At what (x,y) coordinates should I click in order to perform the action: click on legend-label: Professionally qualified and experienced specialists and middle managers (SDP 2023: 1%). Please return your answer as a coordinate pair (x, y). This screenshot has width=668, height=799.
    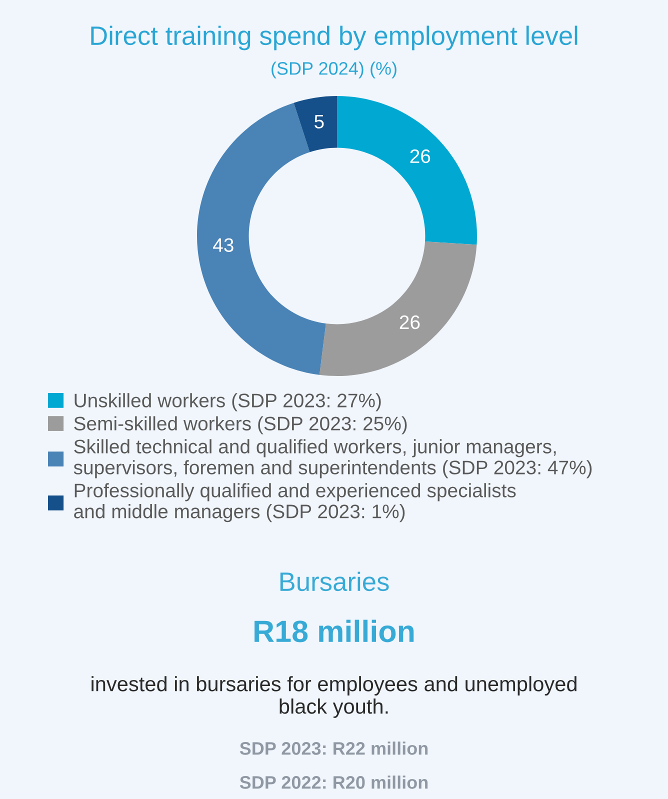
    Looking at the image, I should click on (295, 502).